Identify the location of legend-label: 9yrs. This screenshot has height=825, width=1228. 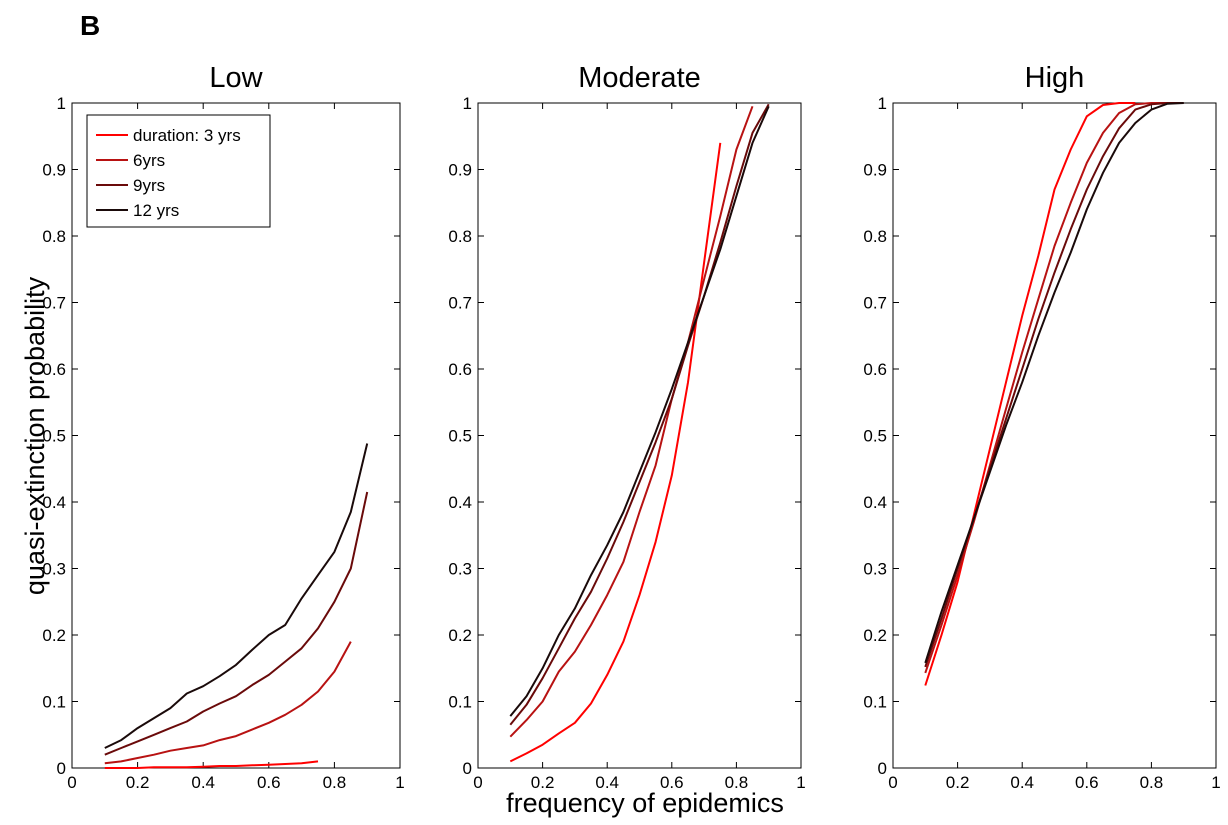
(149, 185).